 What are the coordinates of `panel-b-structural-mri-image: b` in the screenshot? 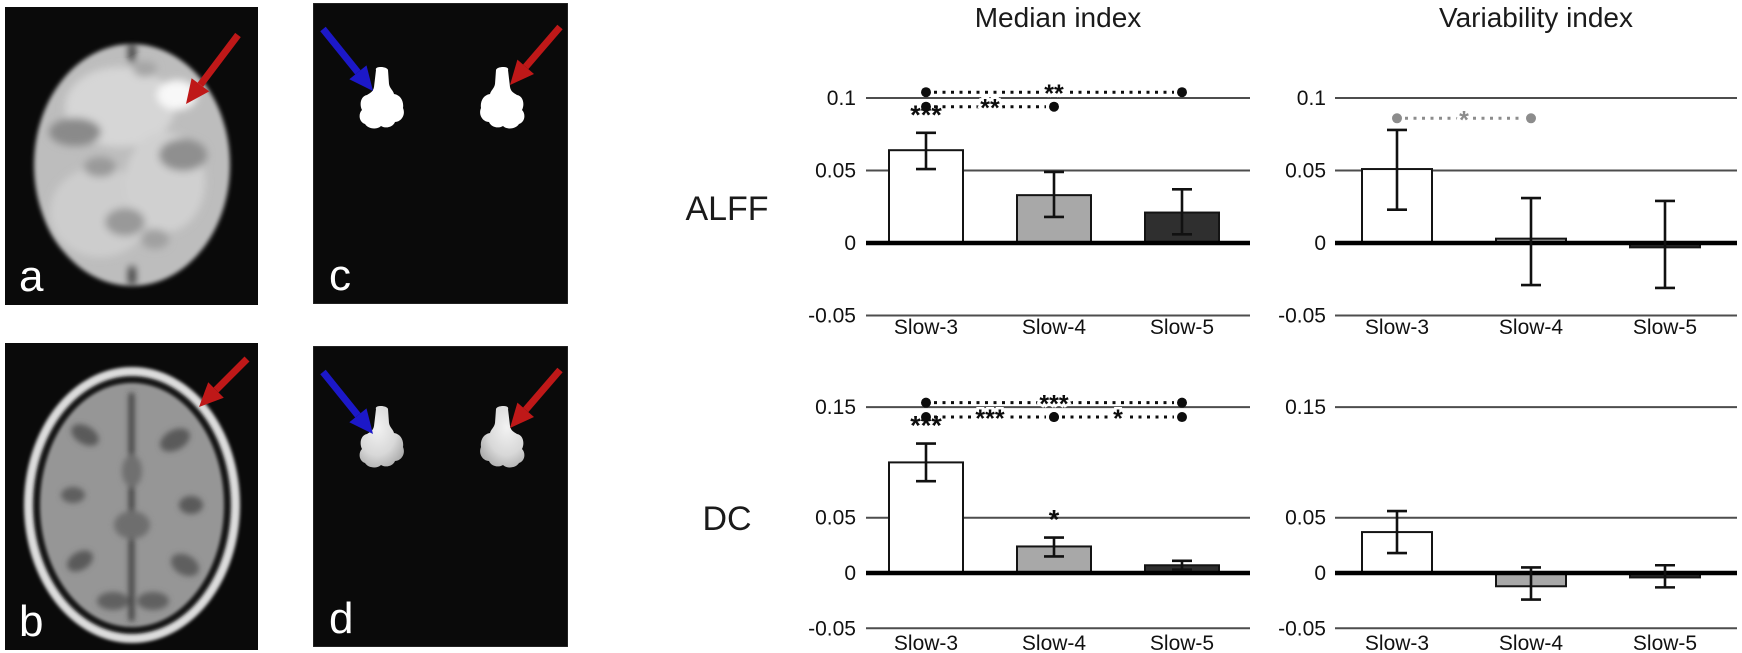 It's located at (131, 496).